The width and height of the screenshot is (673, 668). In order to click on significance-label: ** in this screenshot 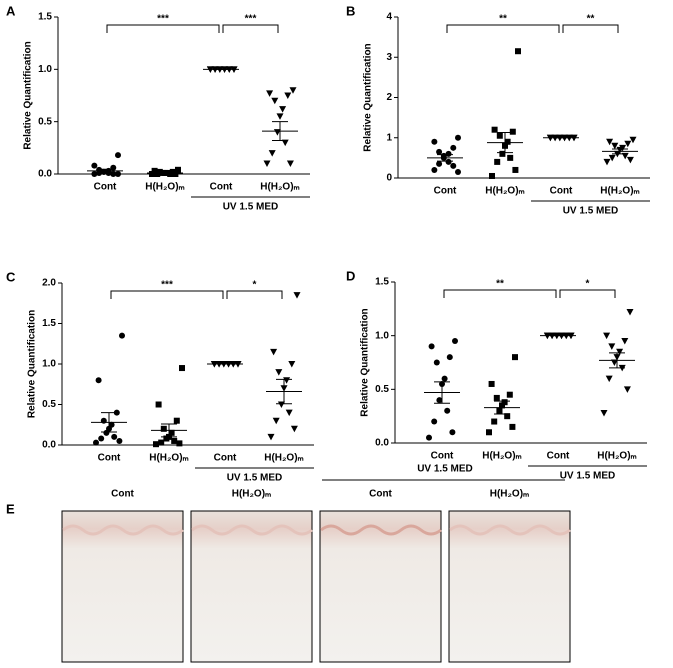, I will do `click(500, 284)`.